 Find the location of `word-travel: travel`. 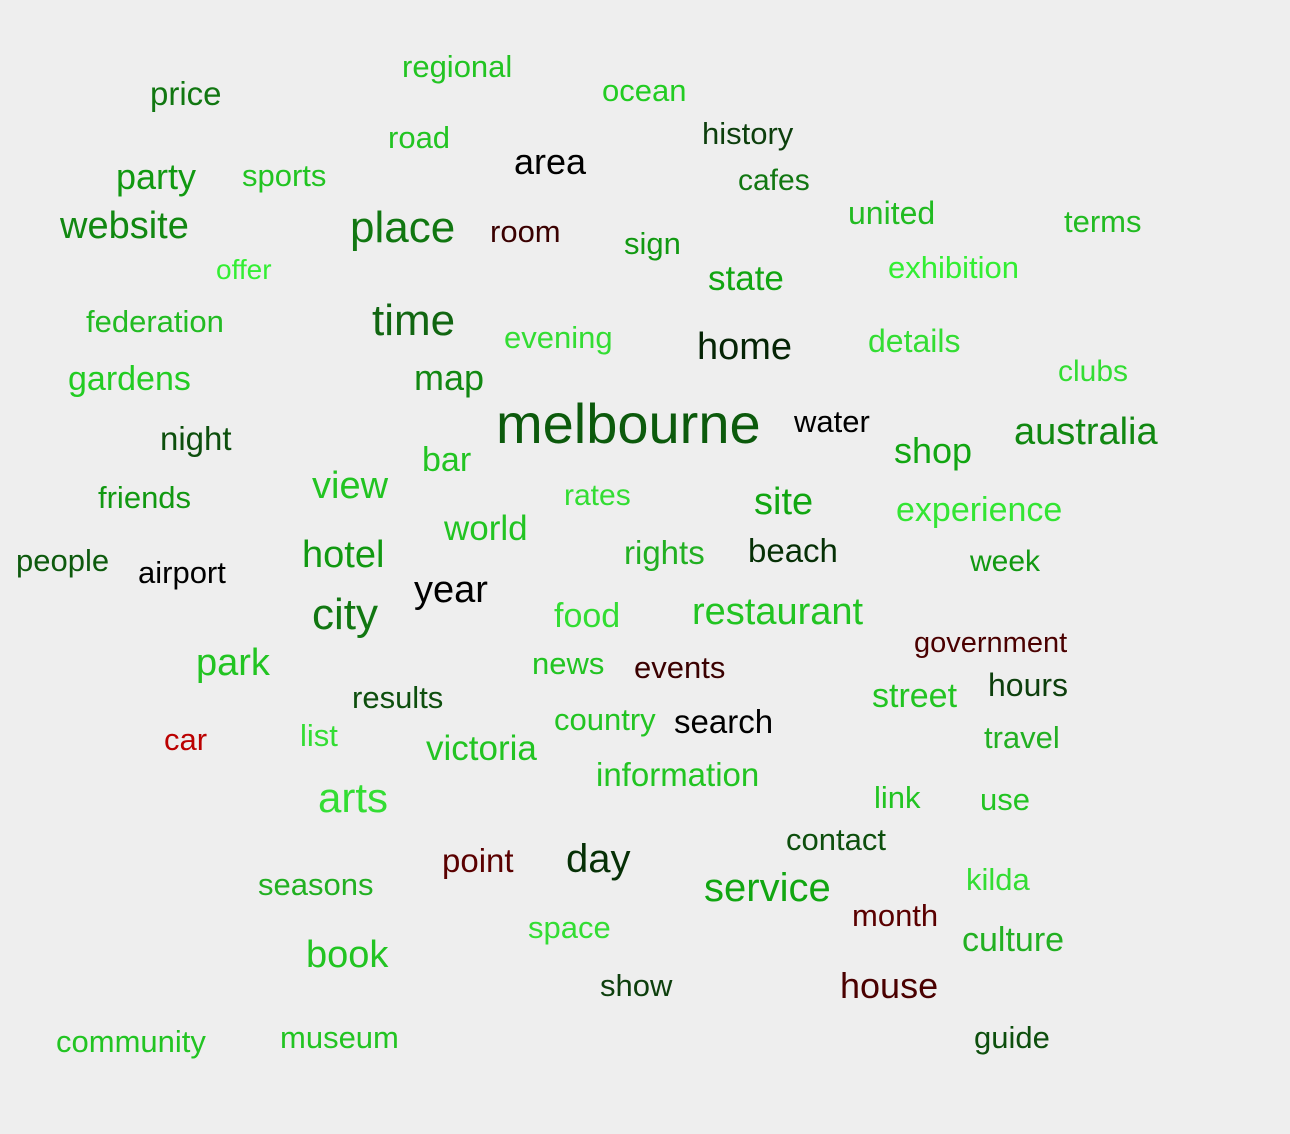

word-travel: travel is located at coordinates (1022, 737).